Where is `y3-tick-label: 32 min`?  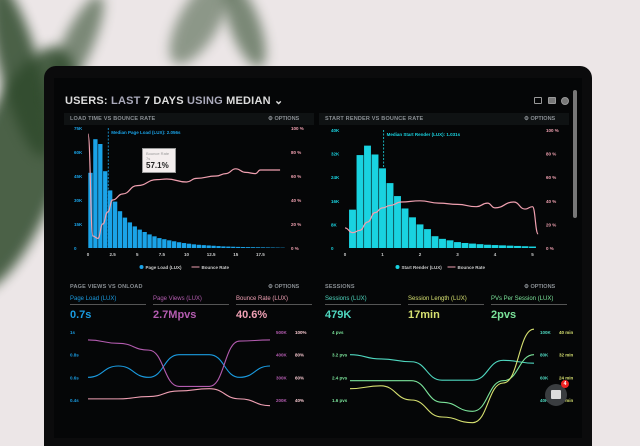 y3-tick-label: 32 min is located at coordinates (566, 355).